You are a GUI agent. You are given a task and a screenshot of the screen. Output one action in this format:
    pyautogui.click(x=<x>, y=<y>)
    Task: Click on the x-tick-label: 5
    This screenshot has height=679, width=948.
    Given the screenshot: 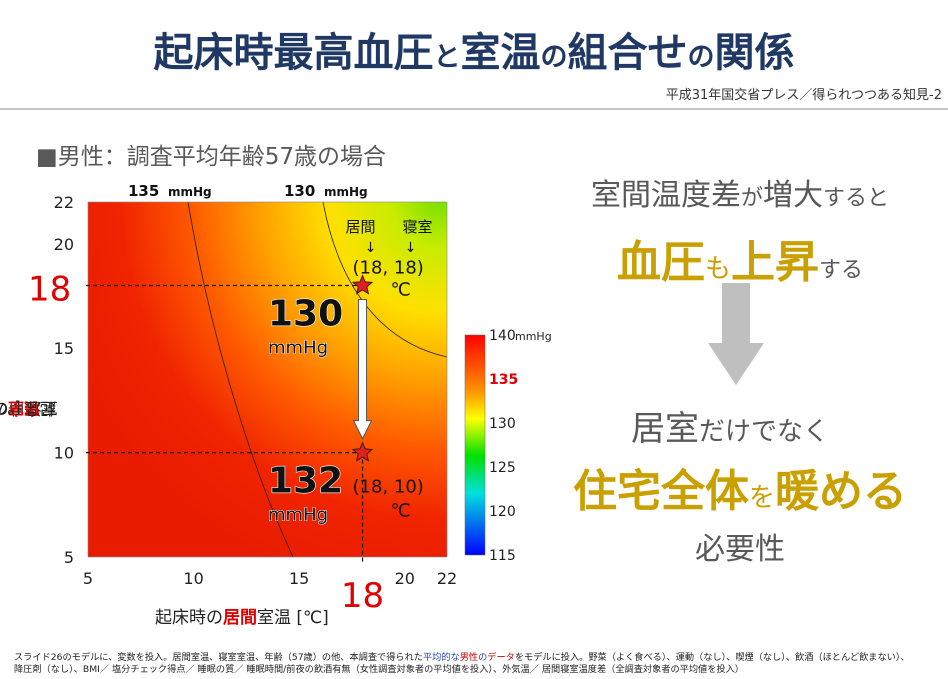 What is the action you would take?
    pyautogui.click(x=88, y=578)
    